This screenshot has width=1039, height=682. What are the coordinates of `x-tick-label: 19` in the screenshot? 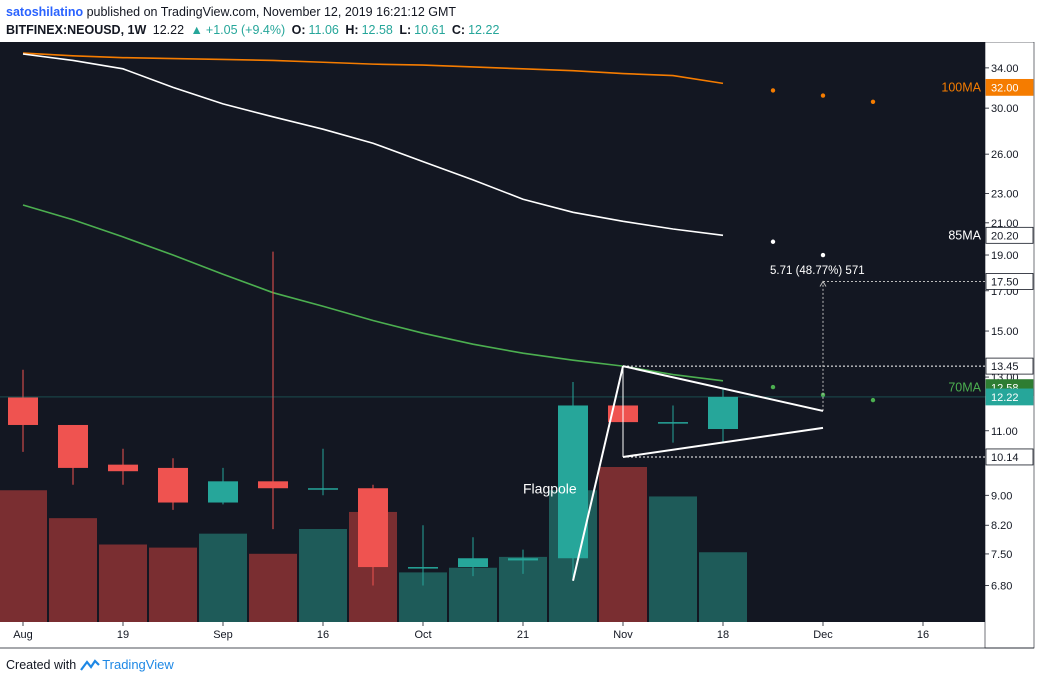 It's located at (123, 635).